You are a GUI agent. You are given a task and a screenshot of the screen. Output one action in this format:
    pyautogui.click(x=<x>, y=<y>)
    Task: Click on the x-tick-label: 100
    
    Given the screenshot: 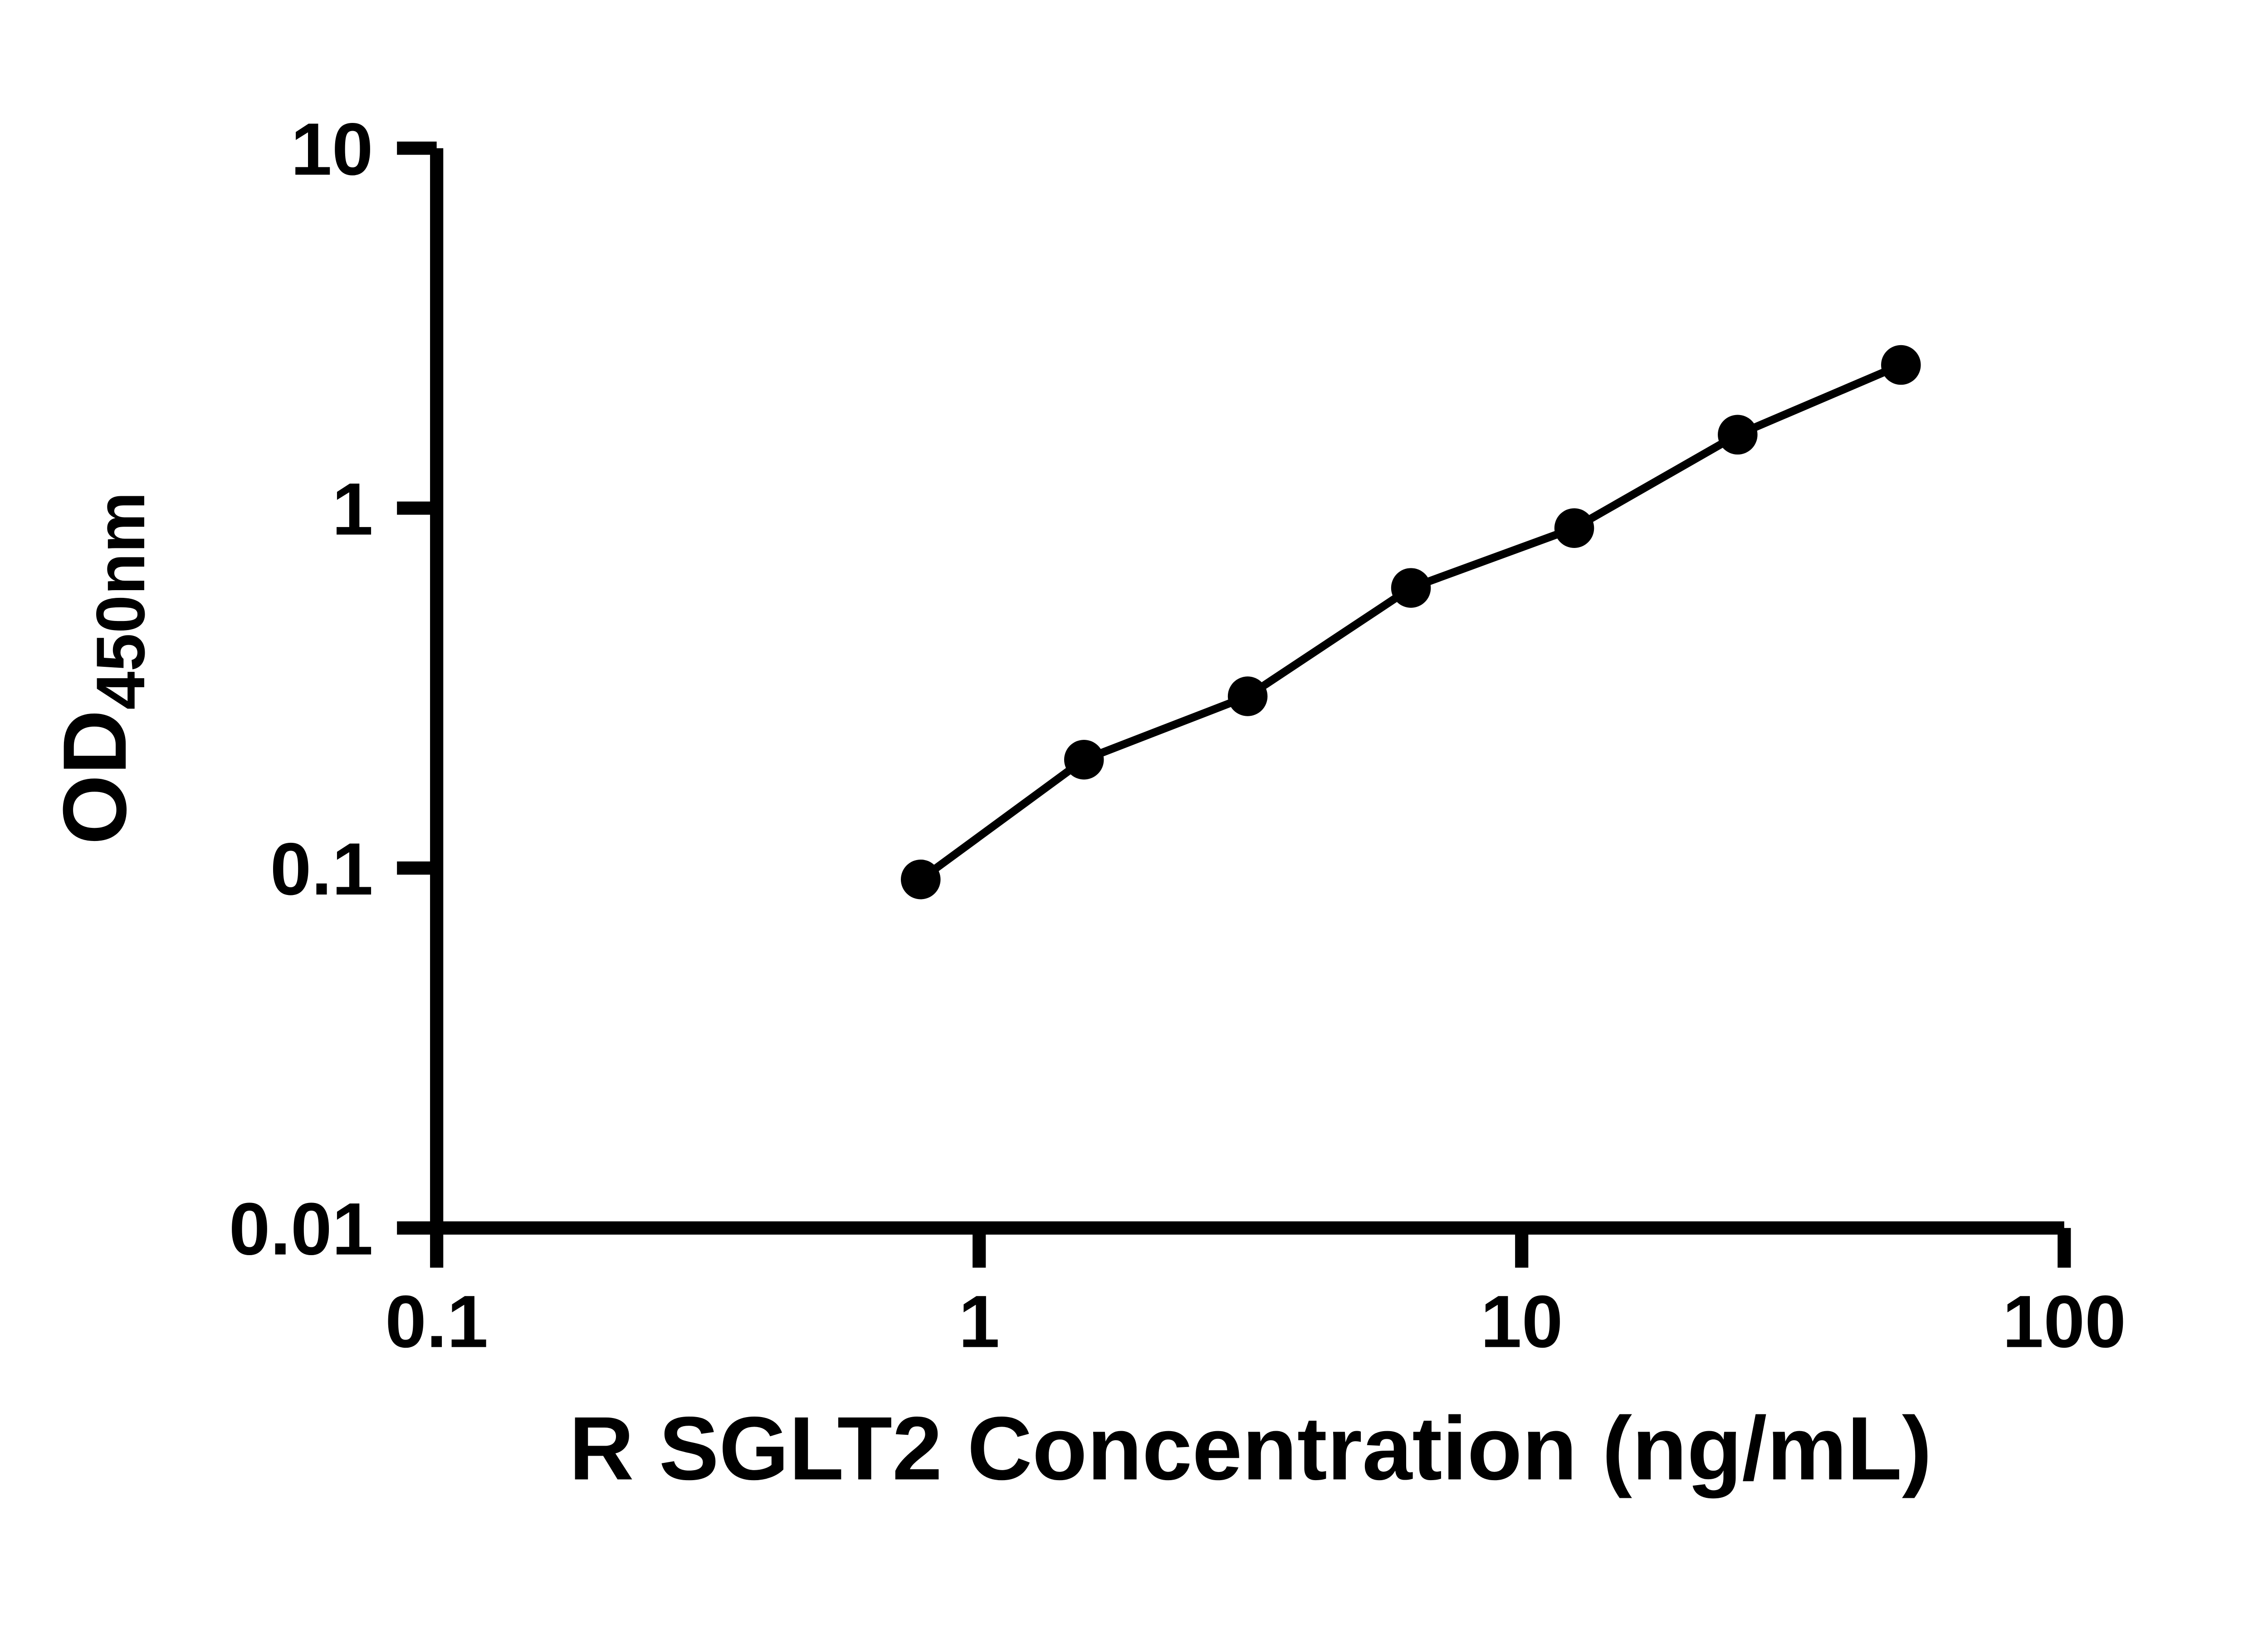 What is the action you would take?
    pyautogui.click(x=2064, y=1321)
    